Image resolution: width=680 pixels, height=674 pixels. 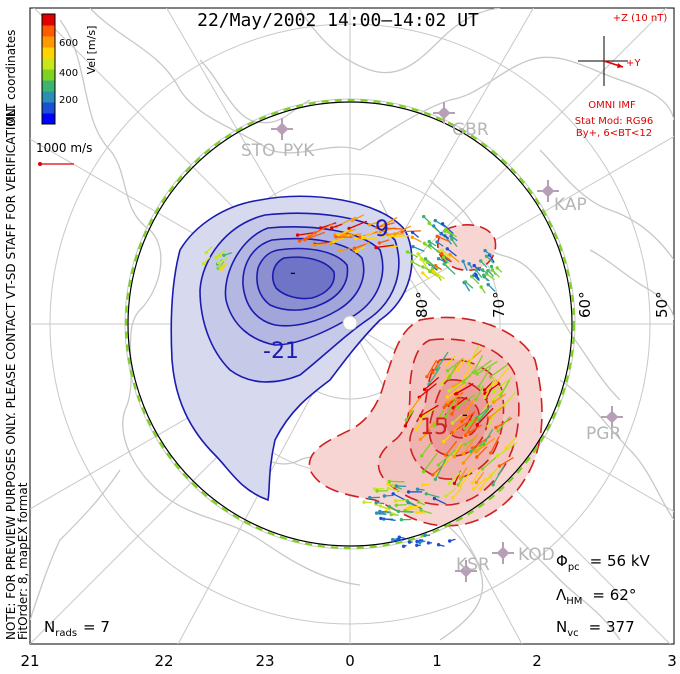 What do you see at coordinates (338, 20) in the screenshot?
I see `map-title: 22/May/2002 14:00–14:02 UT` at bounding box center [338, 20].